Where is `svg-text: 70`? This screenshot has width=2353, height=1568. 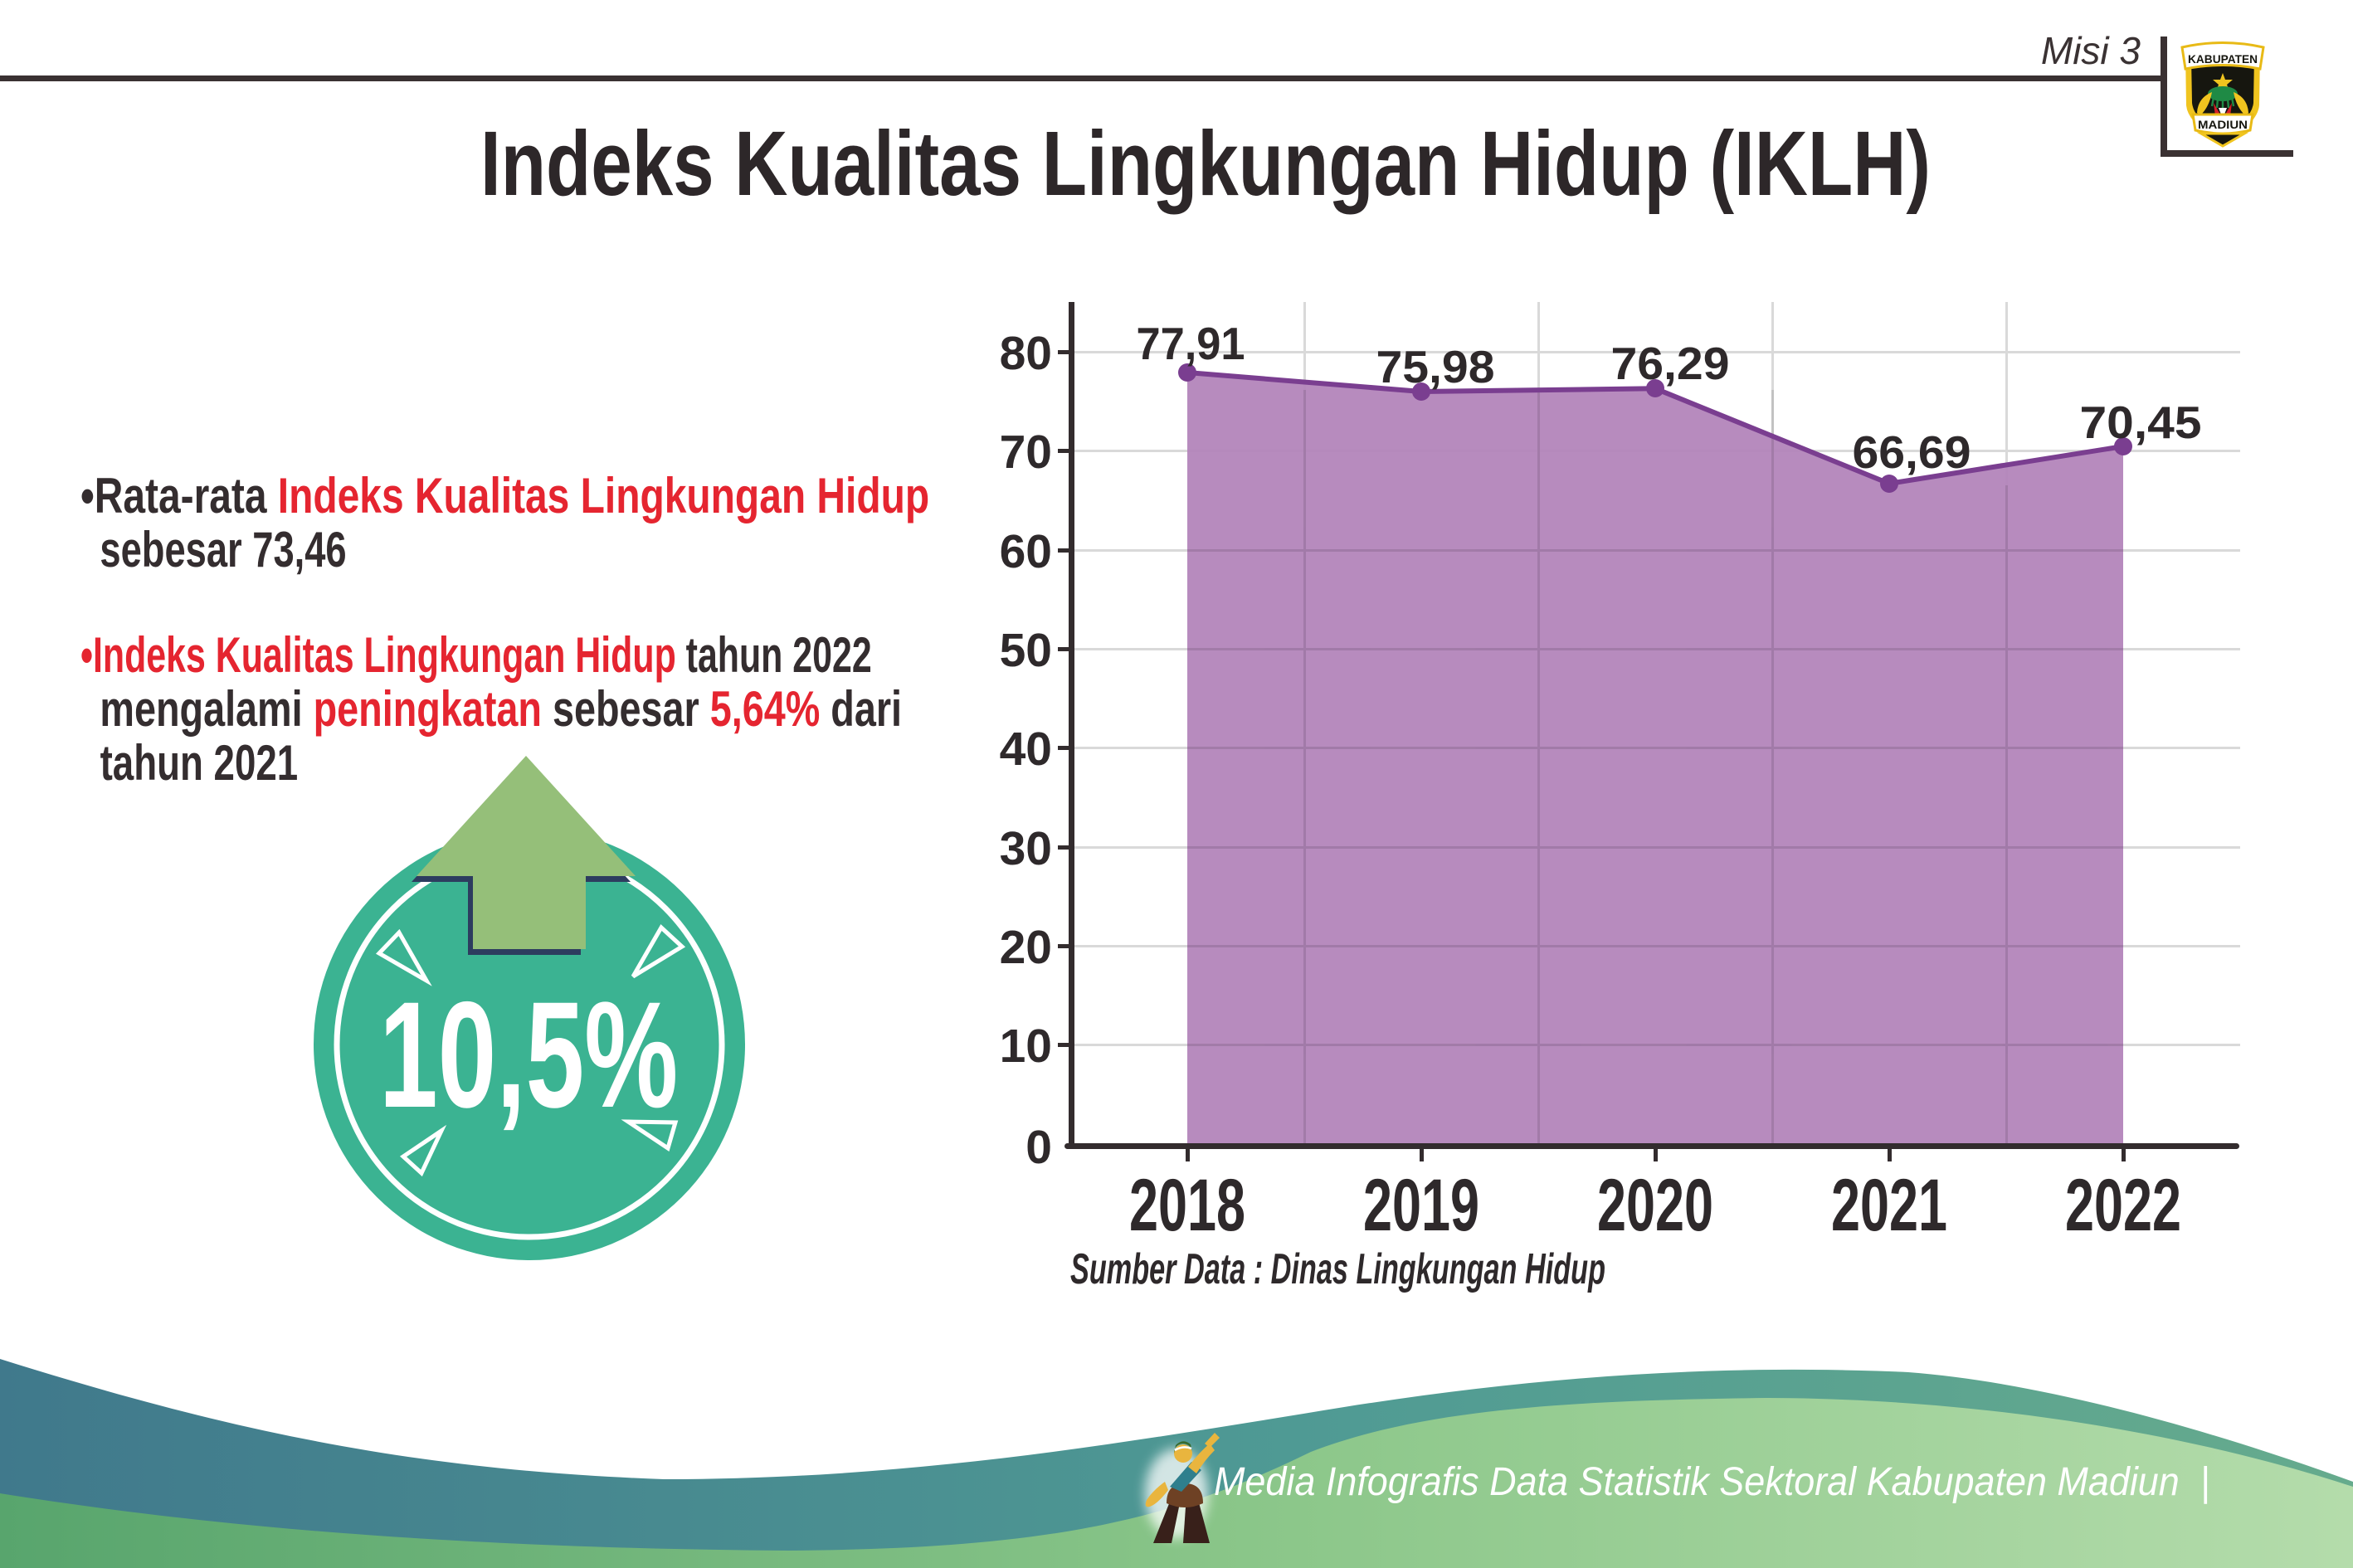
svg-text: 70 is located at coordinates (1026, 452).